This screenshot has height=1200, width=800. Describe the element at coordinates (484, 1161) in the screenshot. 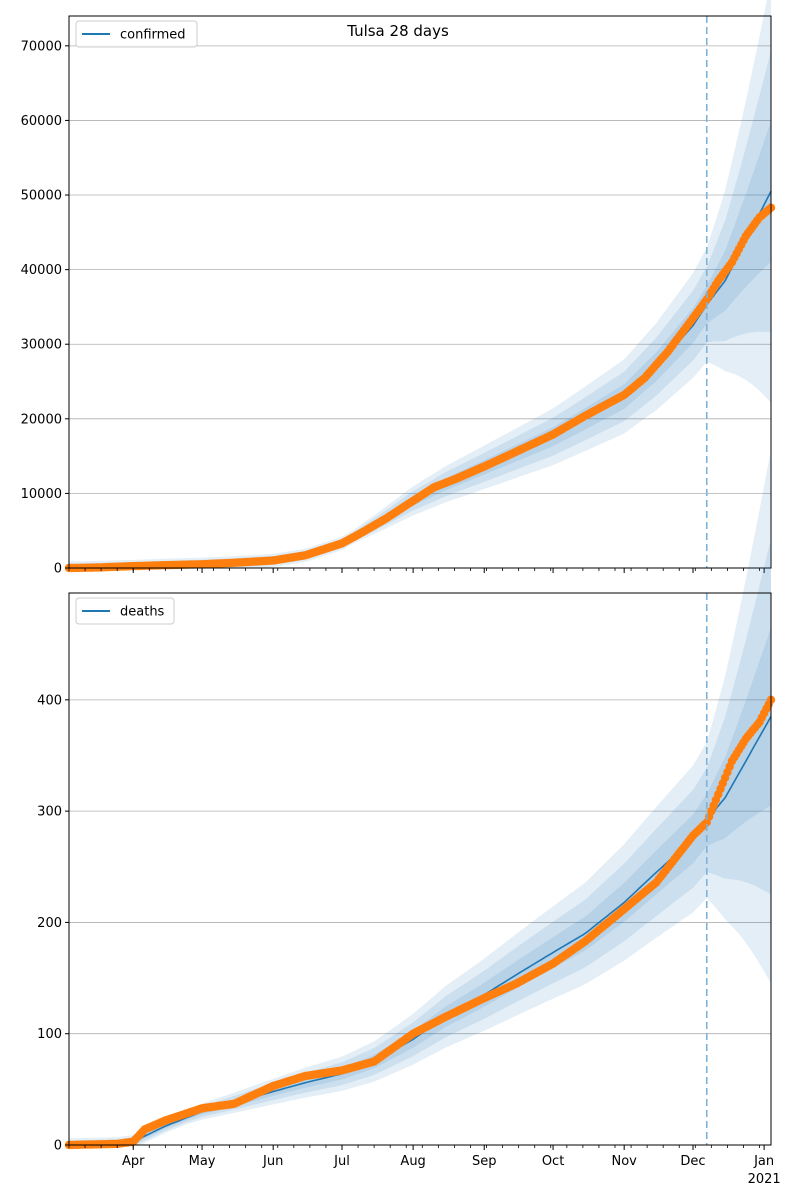

I see `x-tick-label: Sep` at that location.